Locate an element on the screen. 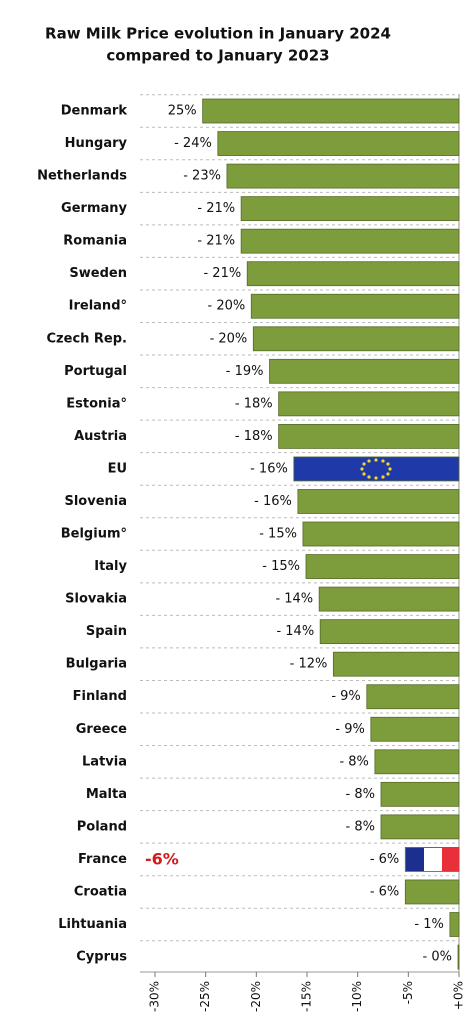 The height and width of the screenshot is (1033, 472). y-tick-label: Ireland° is located at coordinates (98, 306).